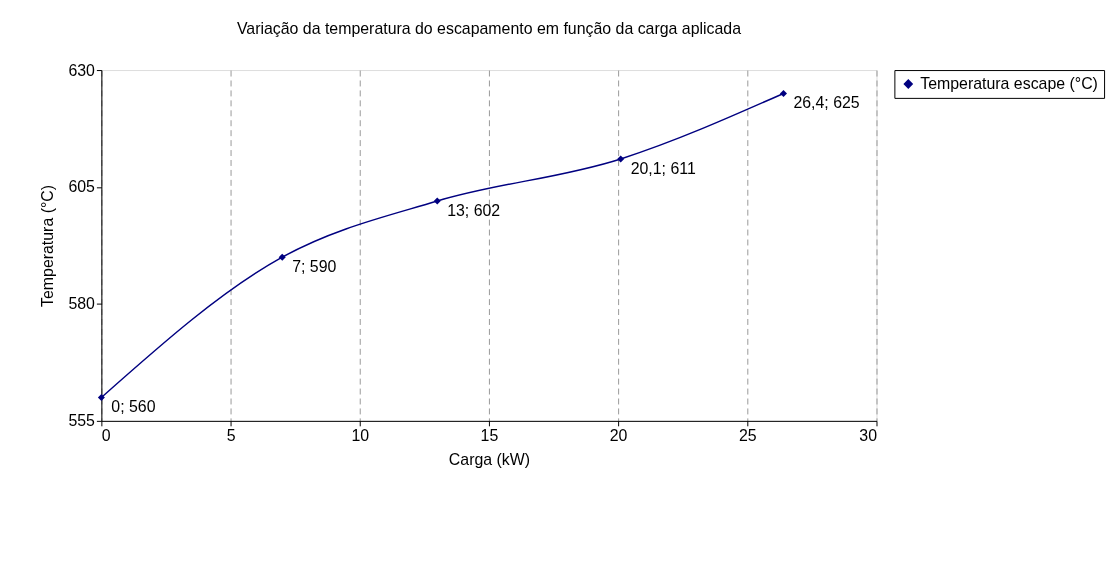 The width and height of the screenshot is (1115, 573). Describe the element at coordinates (826, 103) in the screenshot. I see `data-label: 26,4; 625` at that location.